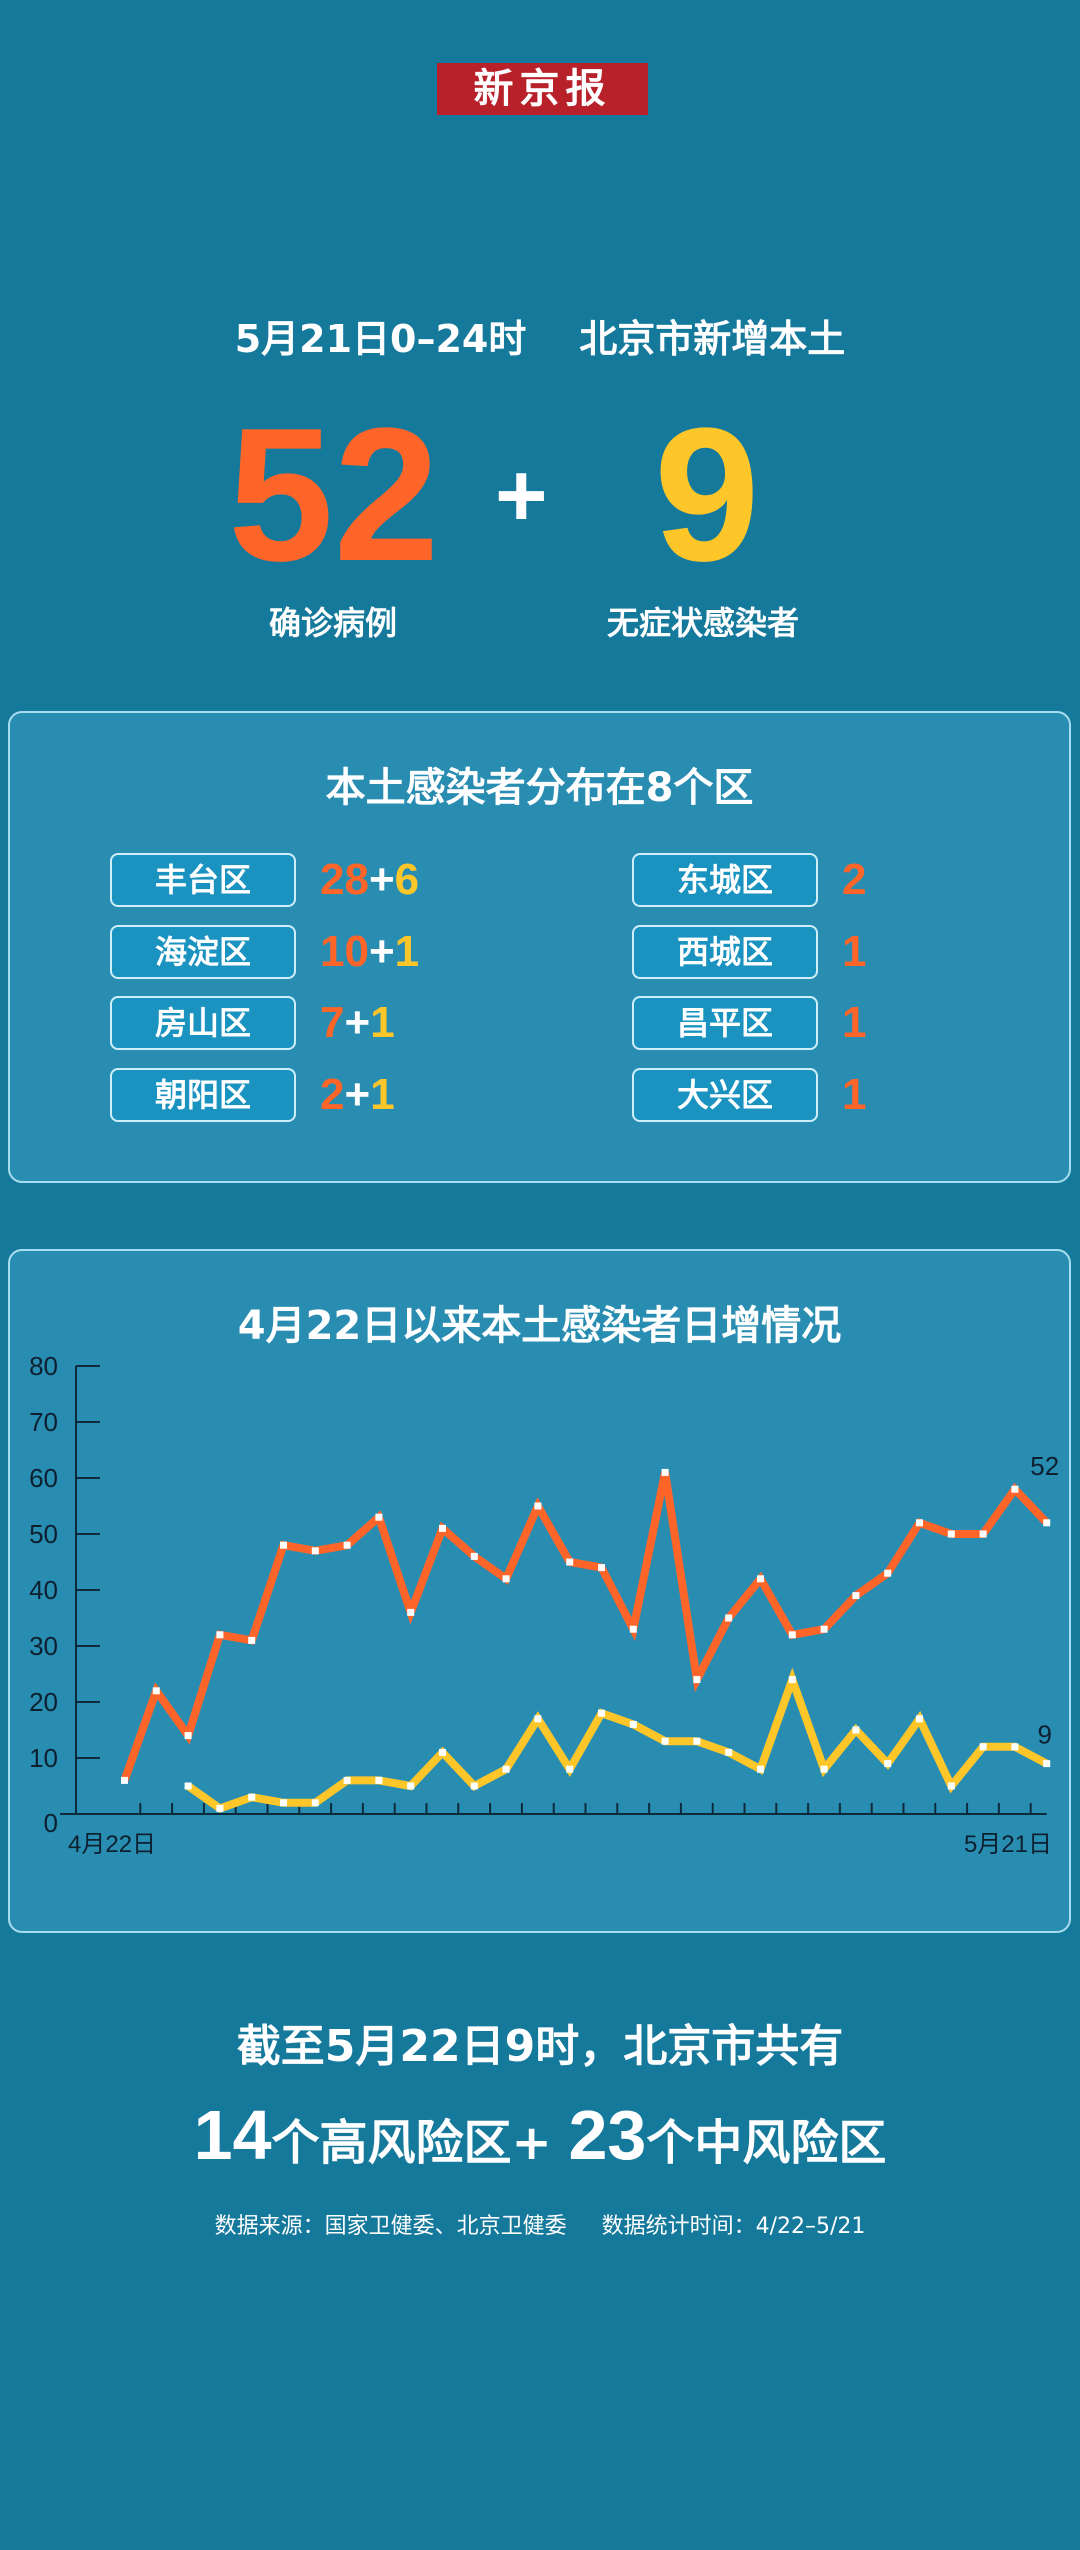  What do you see at coordinates (1044, 1466) in the screenshot?
I see `end-value-label: 52` at bounding box center [1044, 1466].